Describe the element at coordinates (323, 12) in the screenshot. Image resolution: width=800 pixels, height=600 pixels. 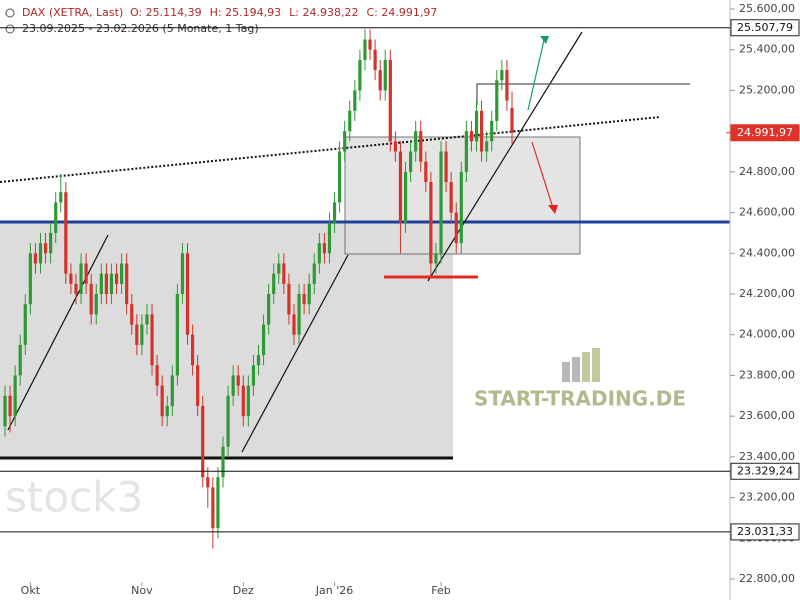
I see `header-value: L: 24.938,22` at that location.